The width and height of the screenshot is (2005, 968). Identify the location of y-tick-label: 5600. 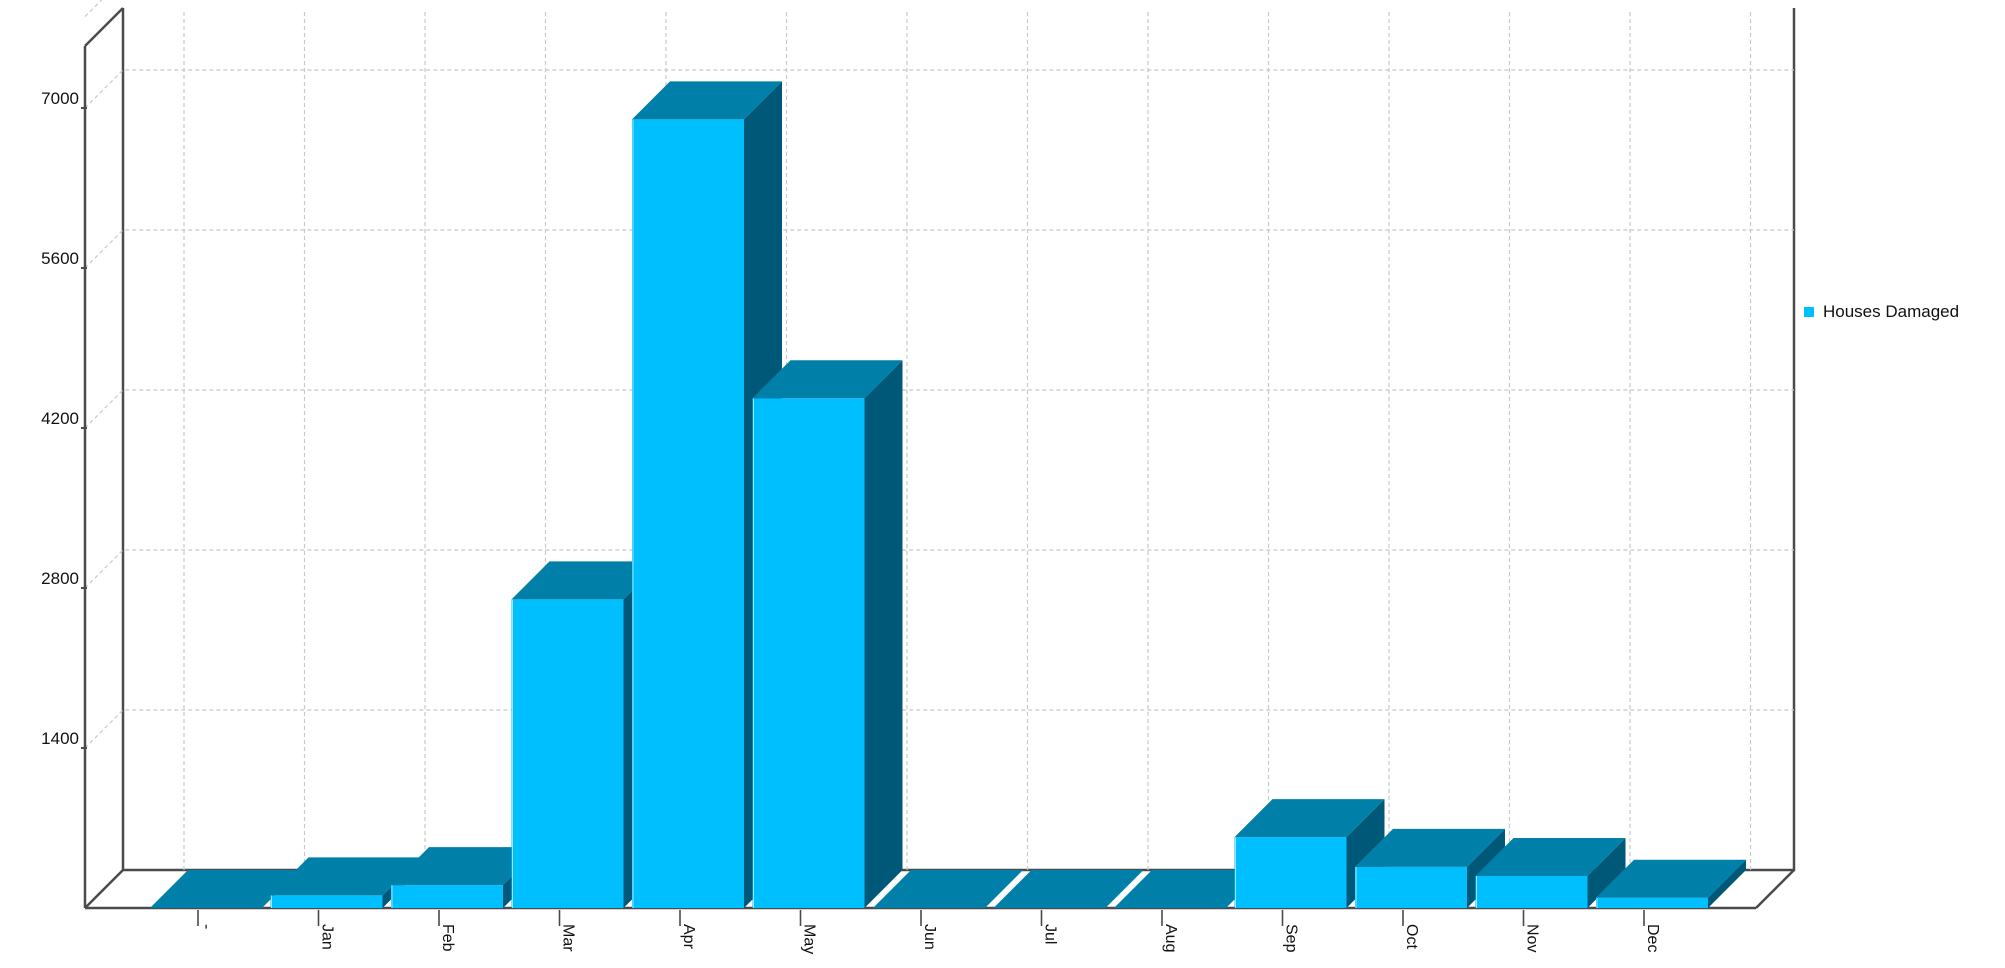
(60, 258).